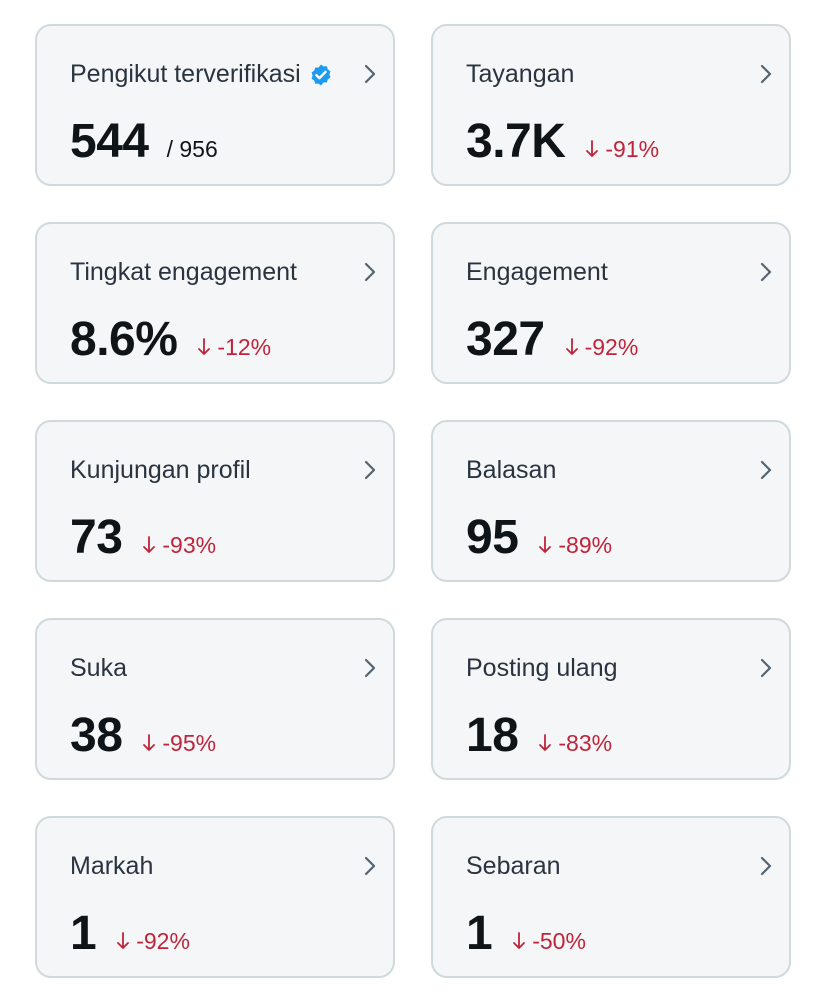  Describe the element at coordinates (215, 897) in the screenshot. I see `card-bookmarks: Markah 1 -92%` at that location.